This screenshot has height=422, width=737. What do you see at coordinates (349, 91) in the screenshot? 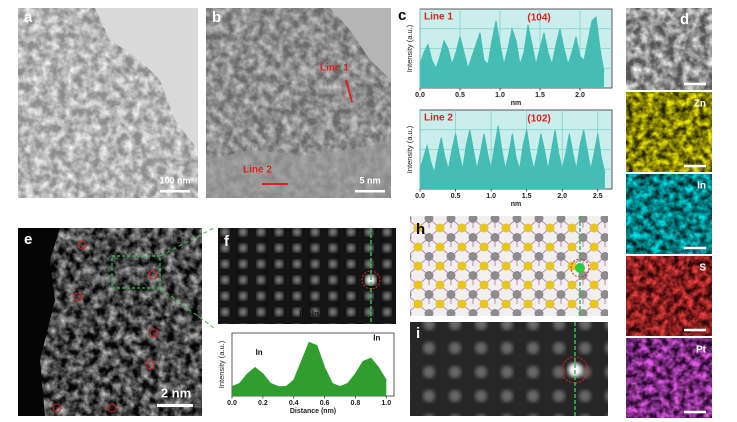
I see `line-marker` at bounding box center [349, 91].